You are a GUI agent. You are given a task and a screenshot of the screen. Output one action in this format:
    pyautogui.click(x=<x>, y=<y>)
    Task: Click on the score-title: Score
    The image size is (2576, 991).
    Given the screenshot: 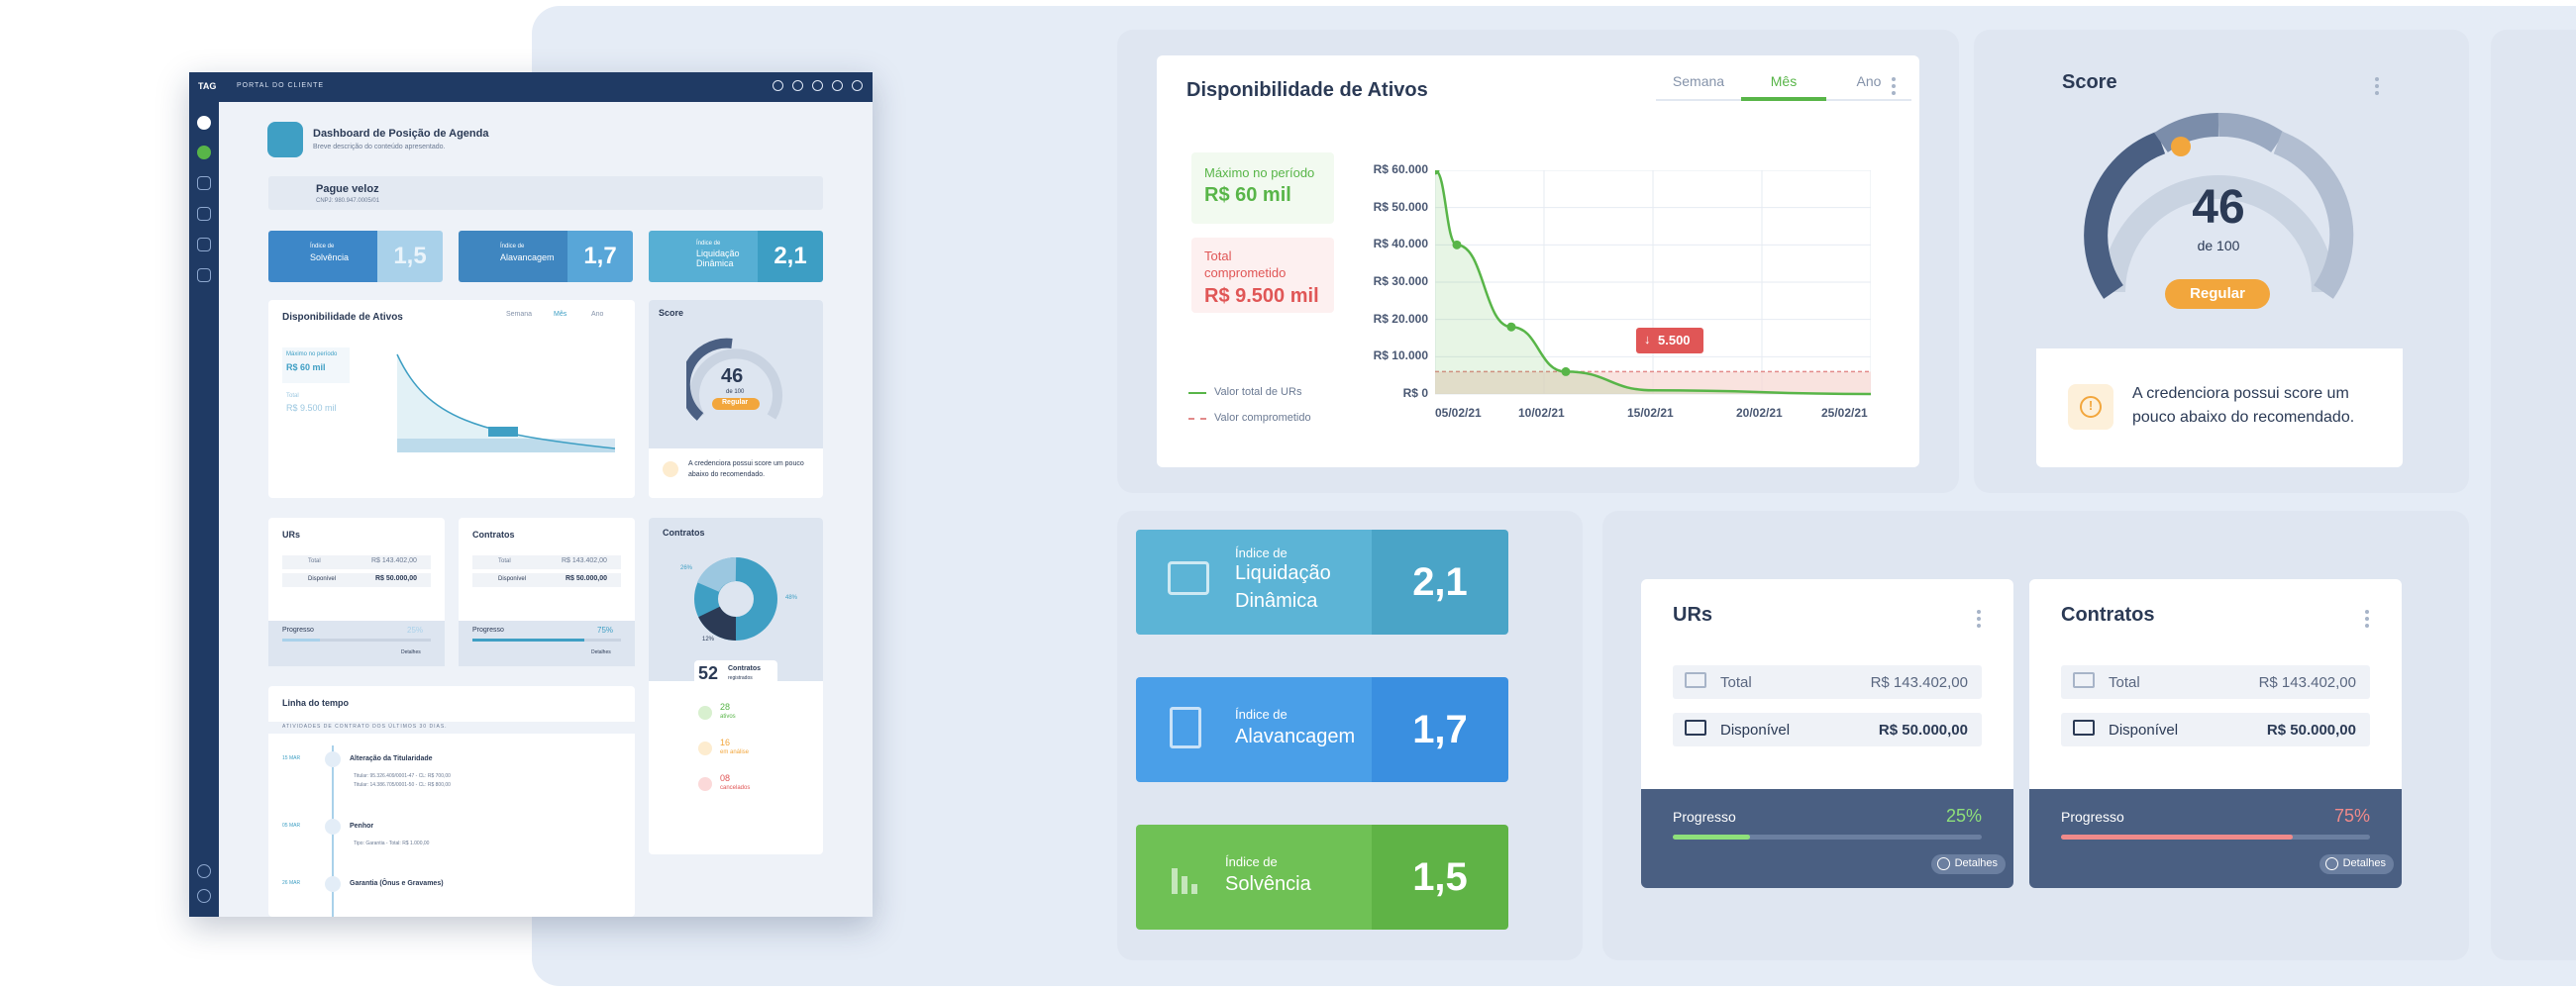 What is the action you would take?
    pyautogui.click(x=2089, y=82)
    